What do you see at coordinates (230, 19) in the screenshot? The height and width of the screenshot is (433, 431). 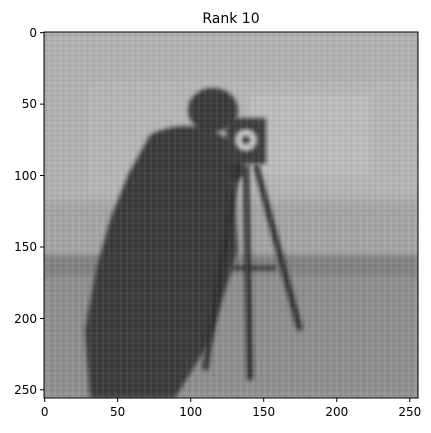 I see `plot-title: Rank 10` at bounding box center [230, 19].